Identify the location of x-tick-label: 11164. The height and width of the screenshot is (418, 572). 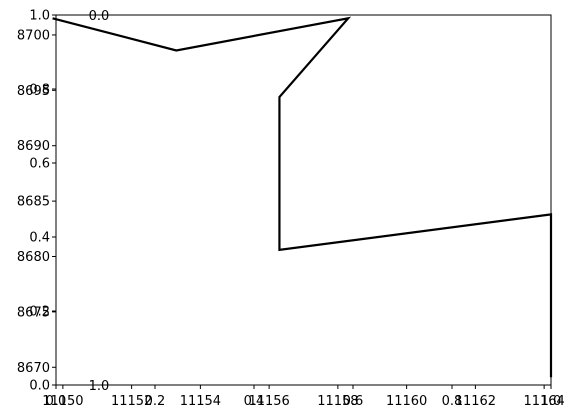
(543, 401).